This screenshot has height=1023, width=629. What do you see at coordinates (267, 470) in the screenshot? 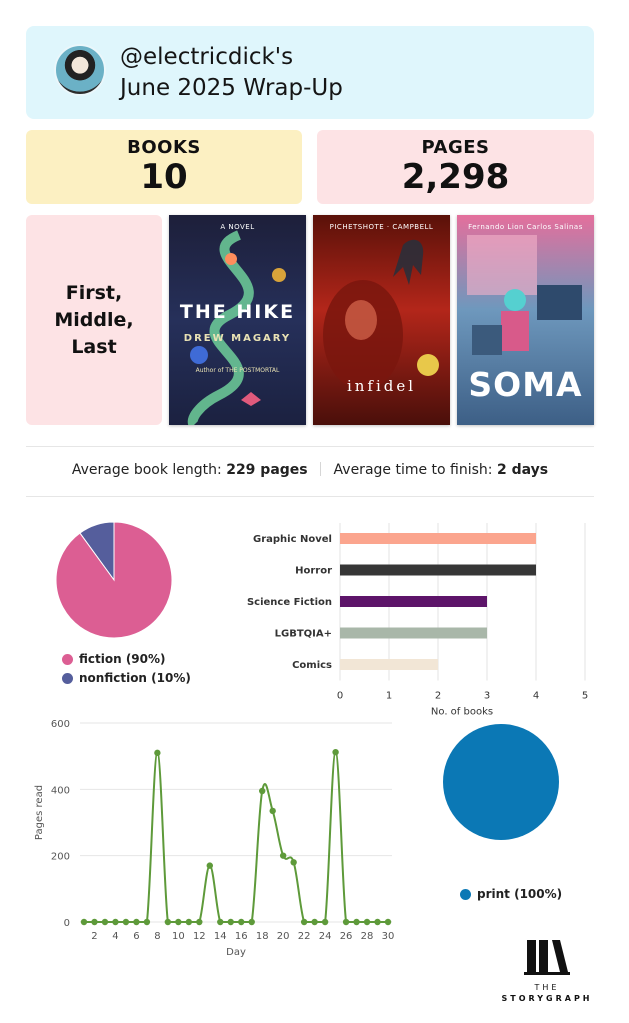
I see `avg-length-value: 229 pages` at bounding box center [267, 470].